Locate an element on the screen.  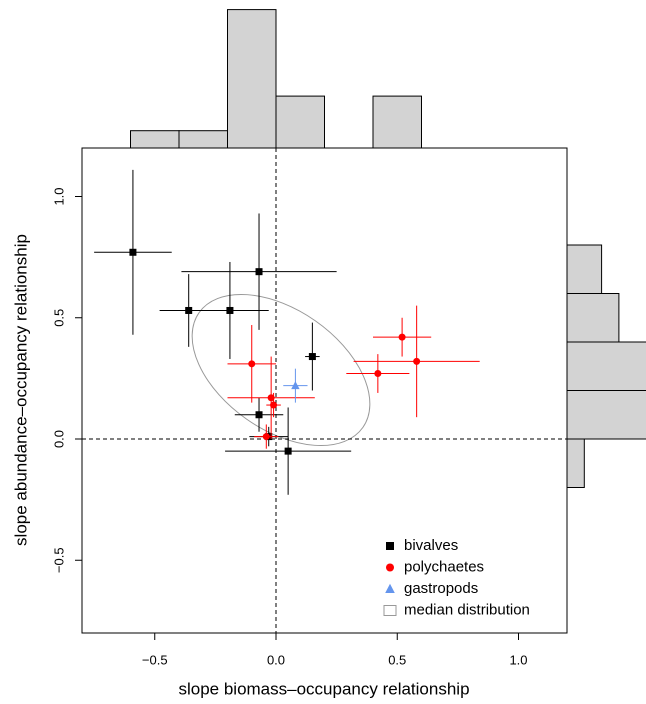
median-ellipse is located at coordinates (281, 370).